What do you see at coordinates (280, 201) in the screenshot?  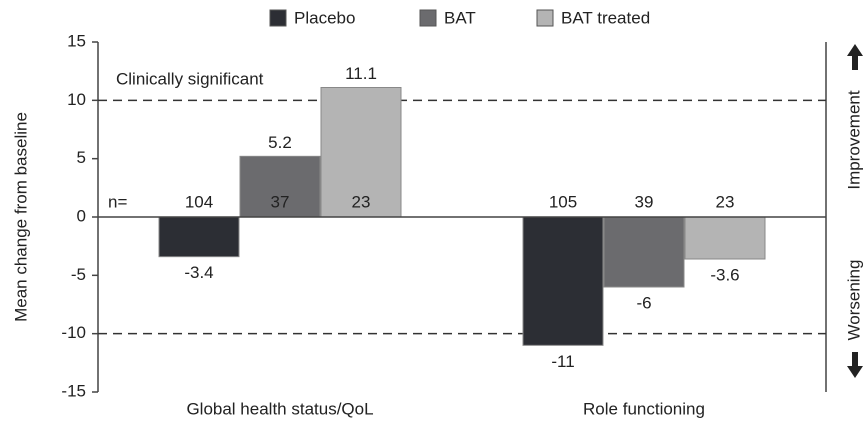 I see `n-count: 37` at bounding box center [280, 201].